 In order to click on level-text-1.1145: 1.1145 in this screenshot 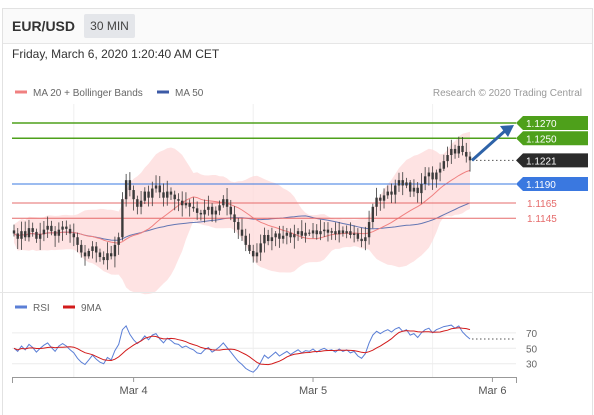, I will do `click(542, 219)`.